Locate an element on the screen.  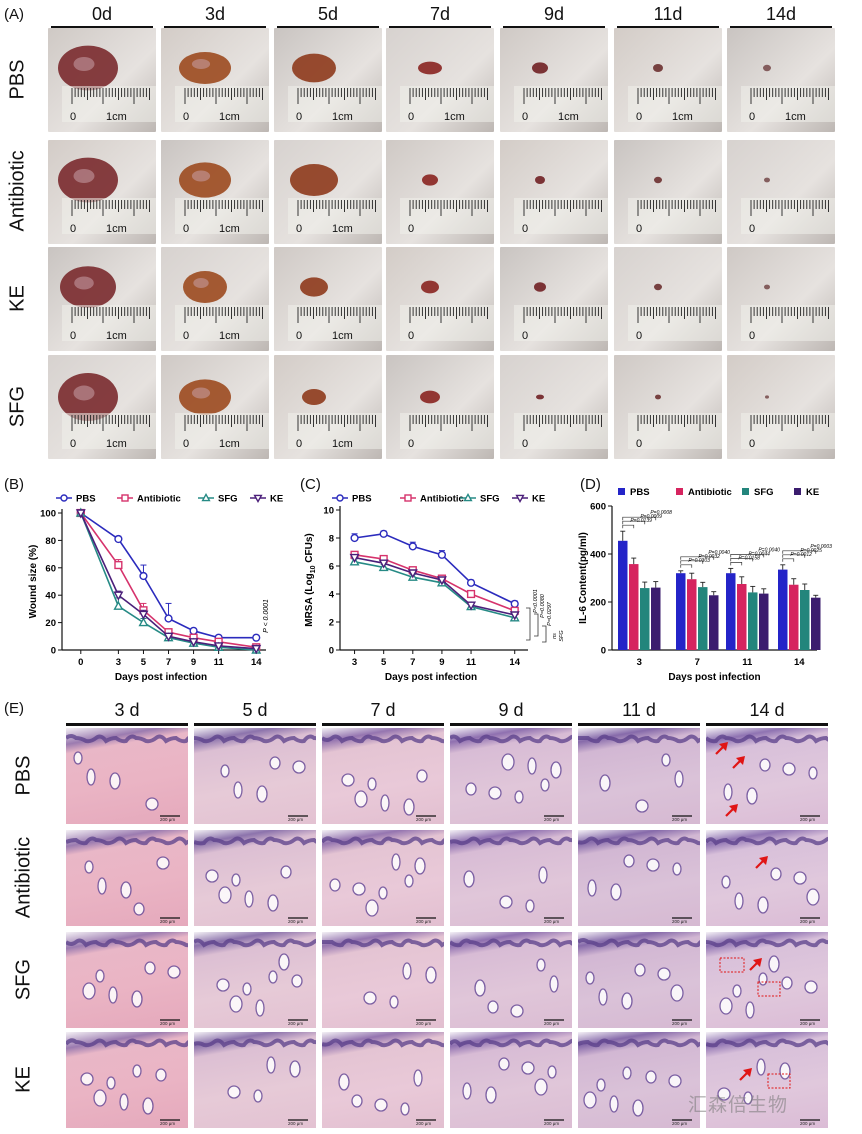
y-axis-label: Wound size (%) is located at coordinates (33, 582).